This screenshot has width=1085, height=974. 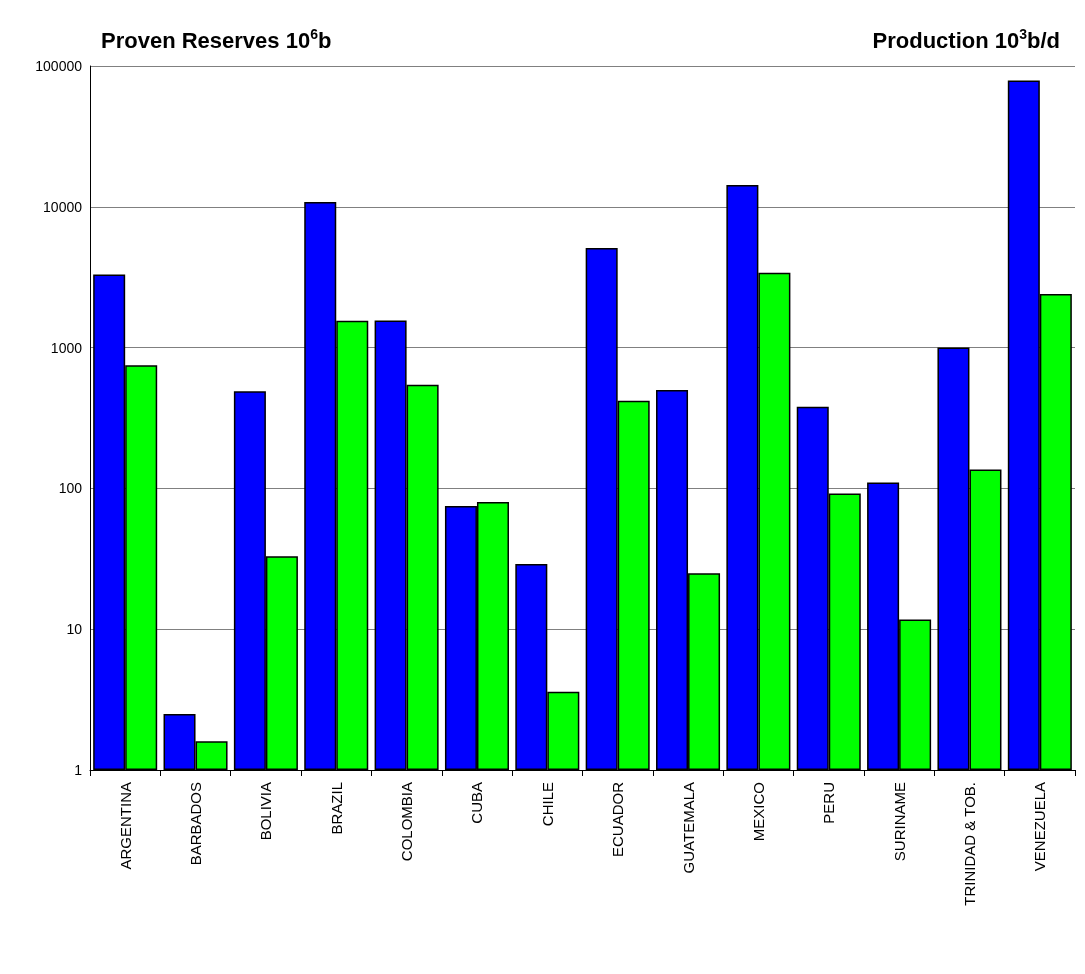 What do you see at coordinates (66, 347) in the screenshot?
I see `y-tick-label: 1000` at bounding box center [66, 347].